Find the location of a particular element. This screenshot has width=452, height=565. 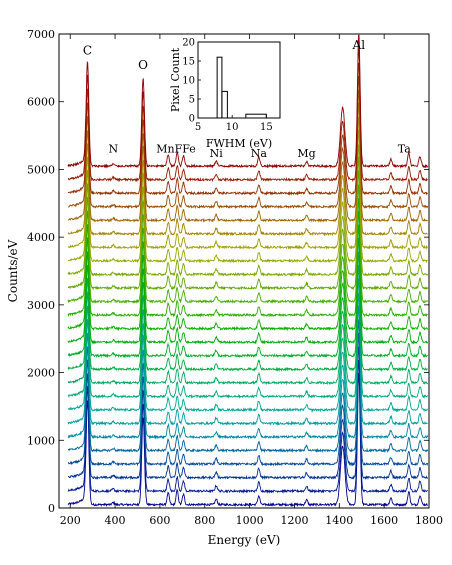

inset-y-axis-title: Pixel Count is located at coordinates (175, 79).